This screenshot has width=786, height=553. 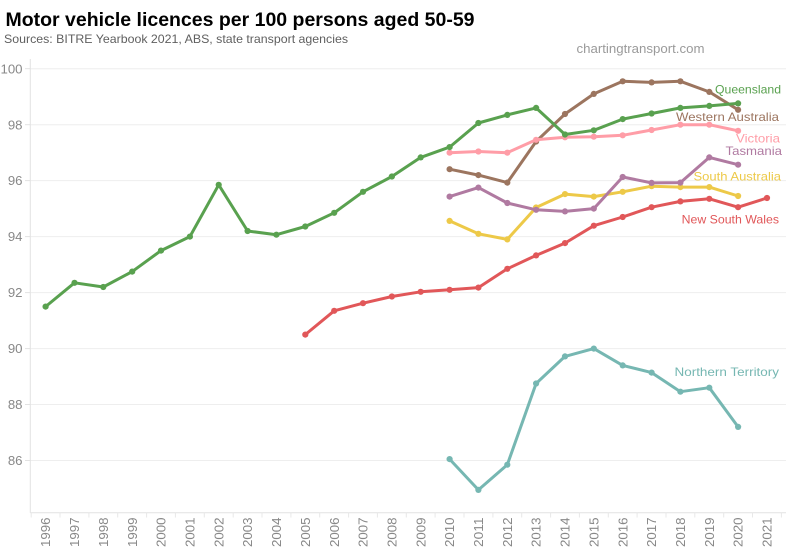 I want to click on svg-text: Northern Territory, so click(x=727, y=372).